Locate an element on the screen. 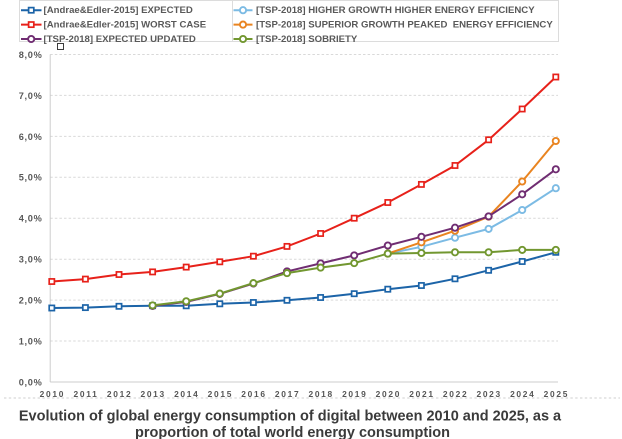 This screenshot has height=439, width=622. svg-text: 2010 is located at coordinates (52, 394).